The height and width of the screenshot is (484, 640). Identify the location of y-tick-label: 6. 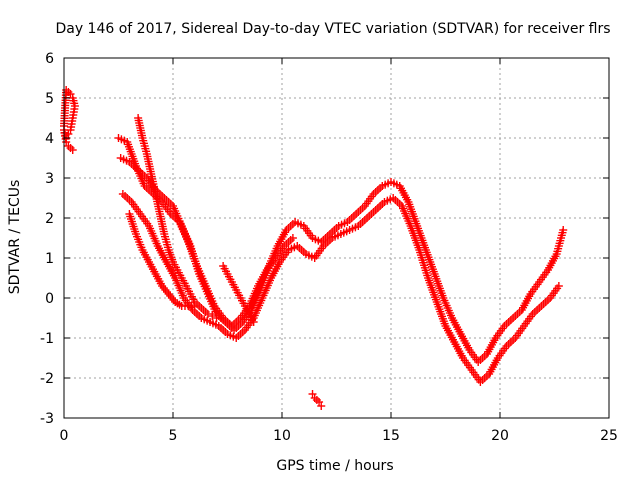
(49, 59).